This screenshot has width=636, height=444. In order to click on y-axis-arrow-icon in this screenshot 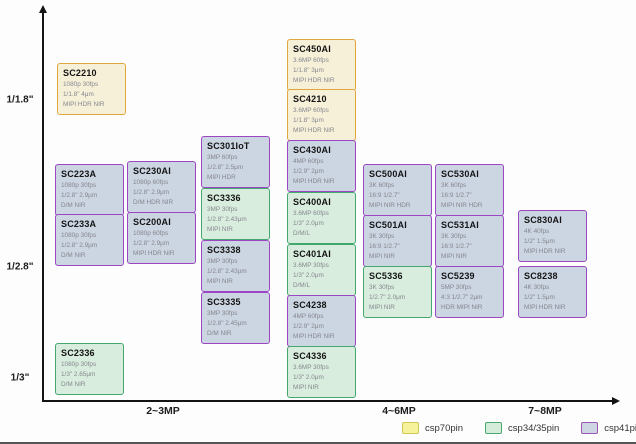, I will do `click(43, 9)`.